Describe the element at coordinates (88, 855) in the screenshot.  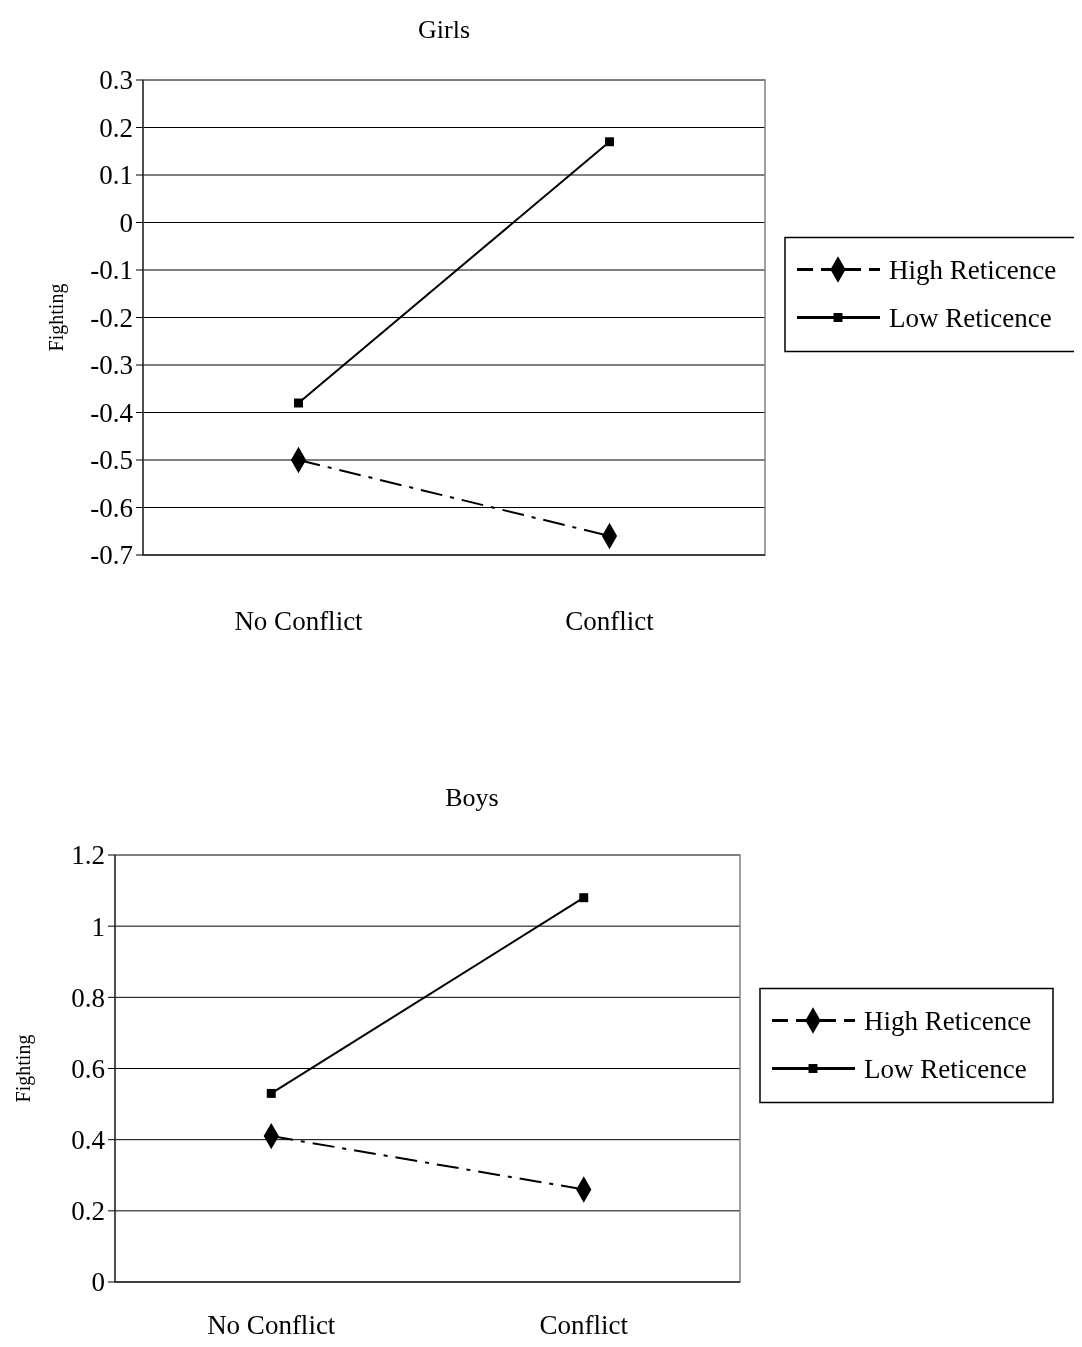
I see `y-tick-label: 1.2` at that location.